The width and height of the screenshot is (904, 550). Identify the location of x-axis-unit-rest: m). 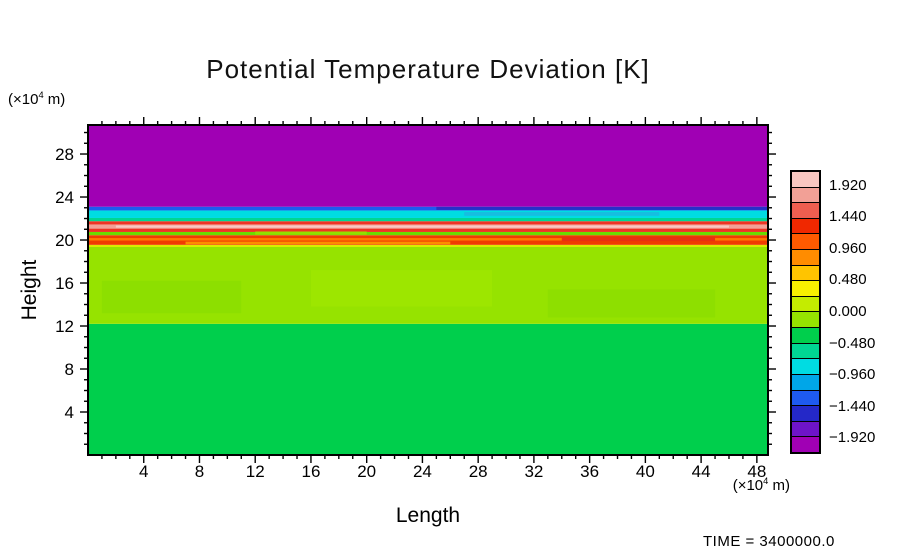
(779, 485).